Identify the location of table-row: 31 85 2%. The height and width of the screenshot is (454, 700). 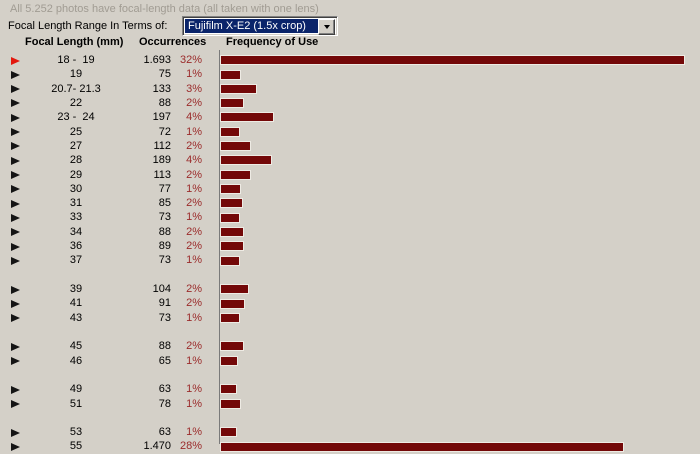
(350, 203).